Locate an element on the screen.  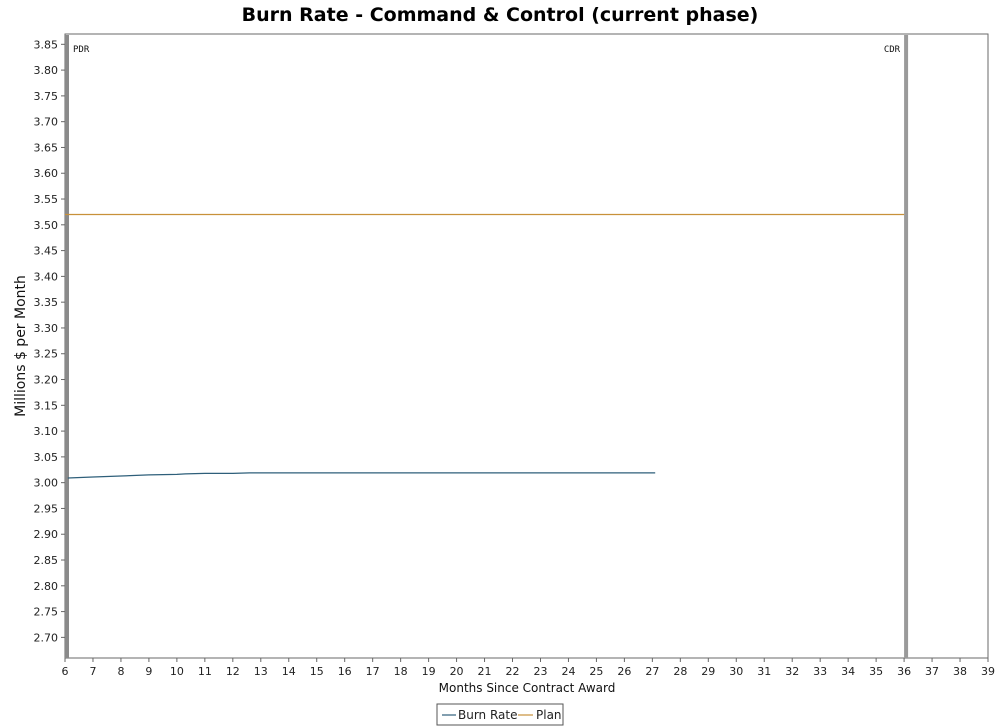
x-tick-label: 35 is located at coordinates (876, 671).